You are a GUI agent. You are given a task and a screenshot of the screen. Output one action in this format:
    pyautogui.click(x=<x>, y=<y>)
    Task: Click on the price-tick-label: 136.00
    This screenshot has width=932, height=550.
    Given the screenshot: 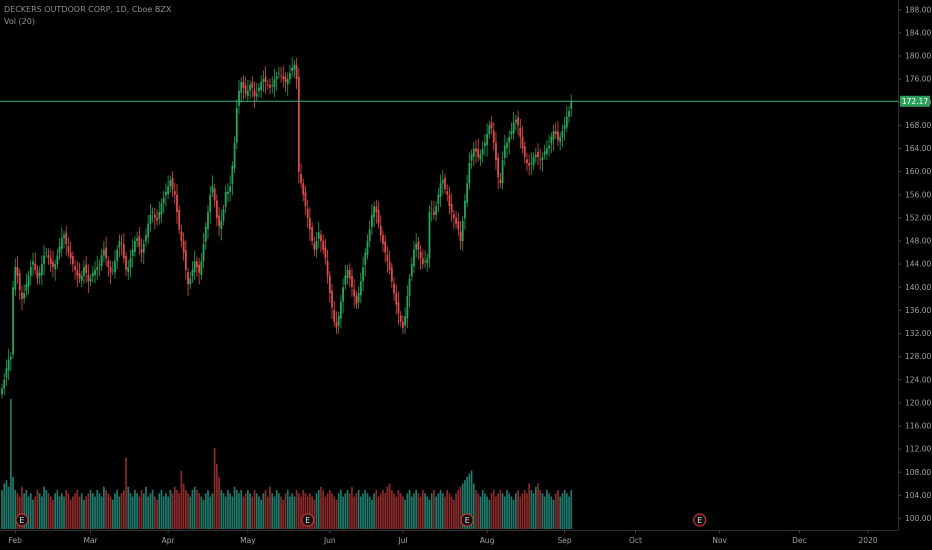 What is the action you would take?
    pyautogui.click(x=918, y=310)
    